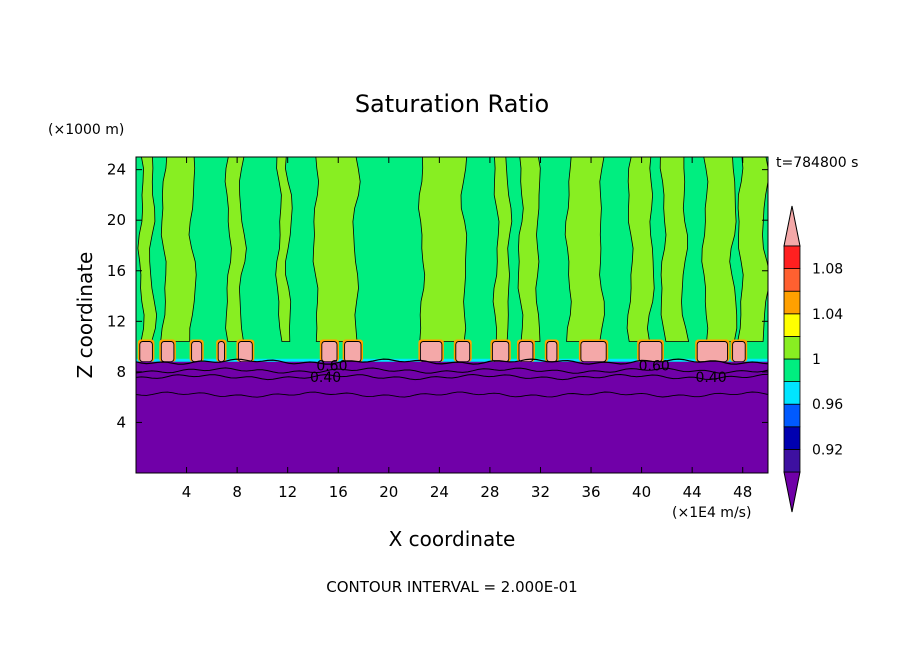 The height and width of the screenshot is (654, 904). Describe the element at coordinates (388, 492) in the screenshot. I see `x-tick-label: 20` at that location.